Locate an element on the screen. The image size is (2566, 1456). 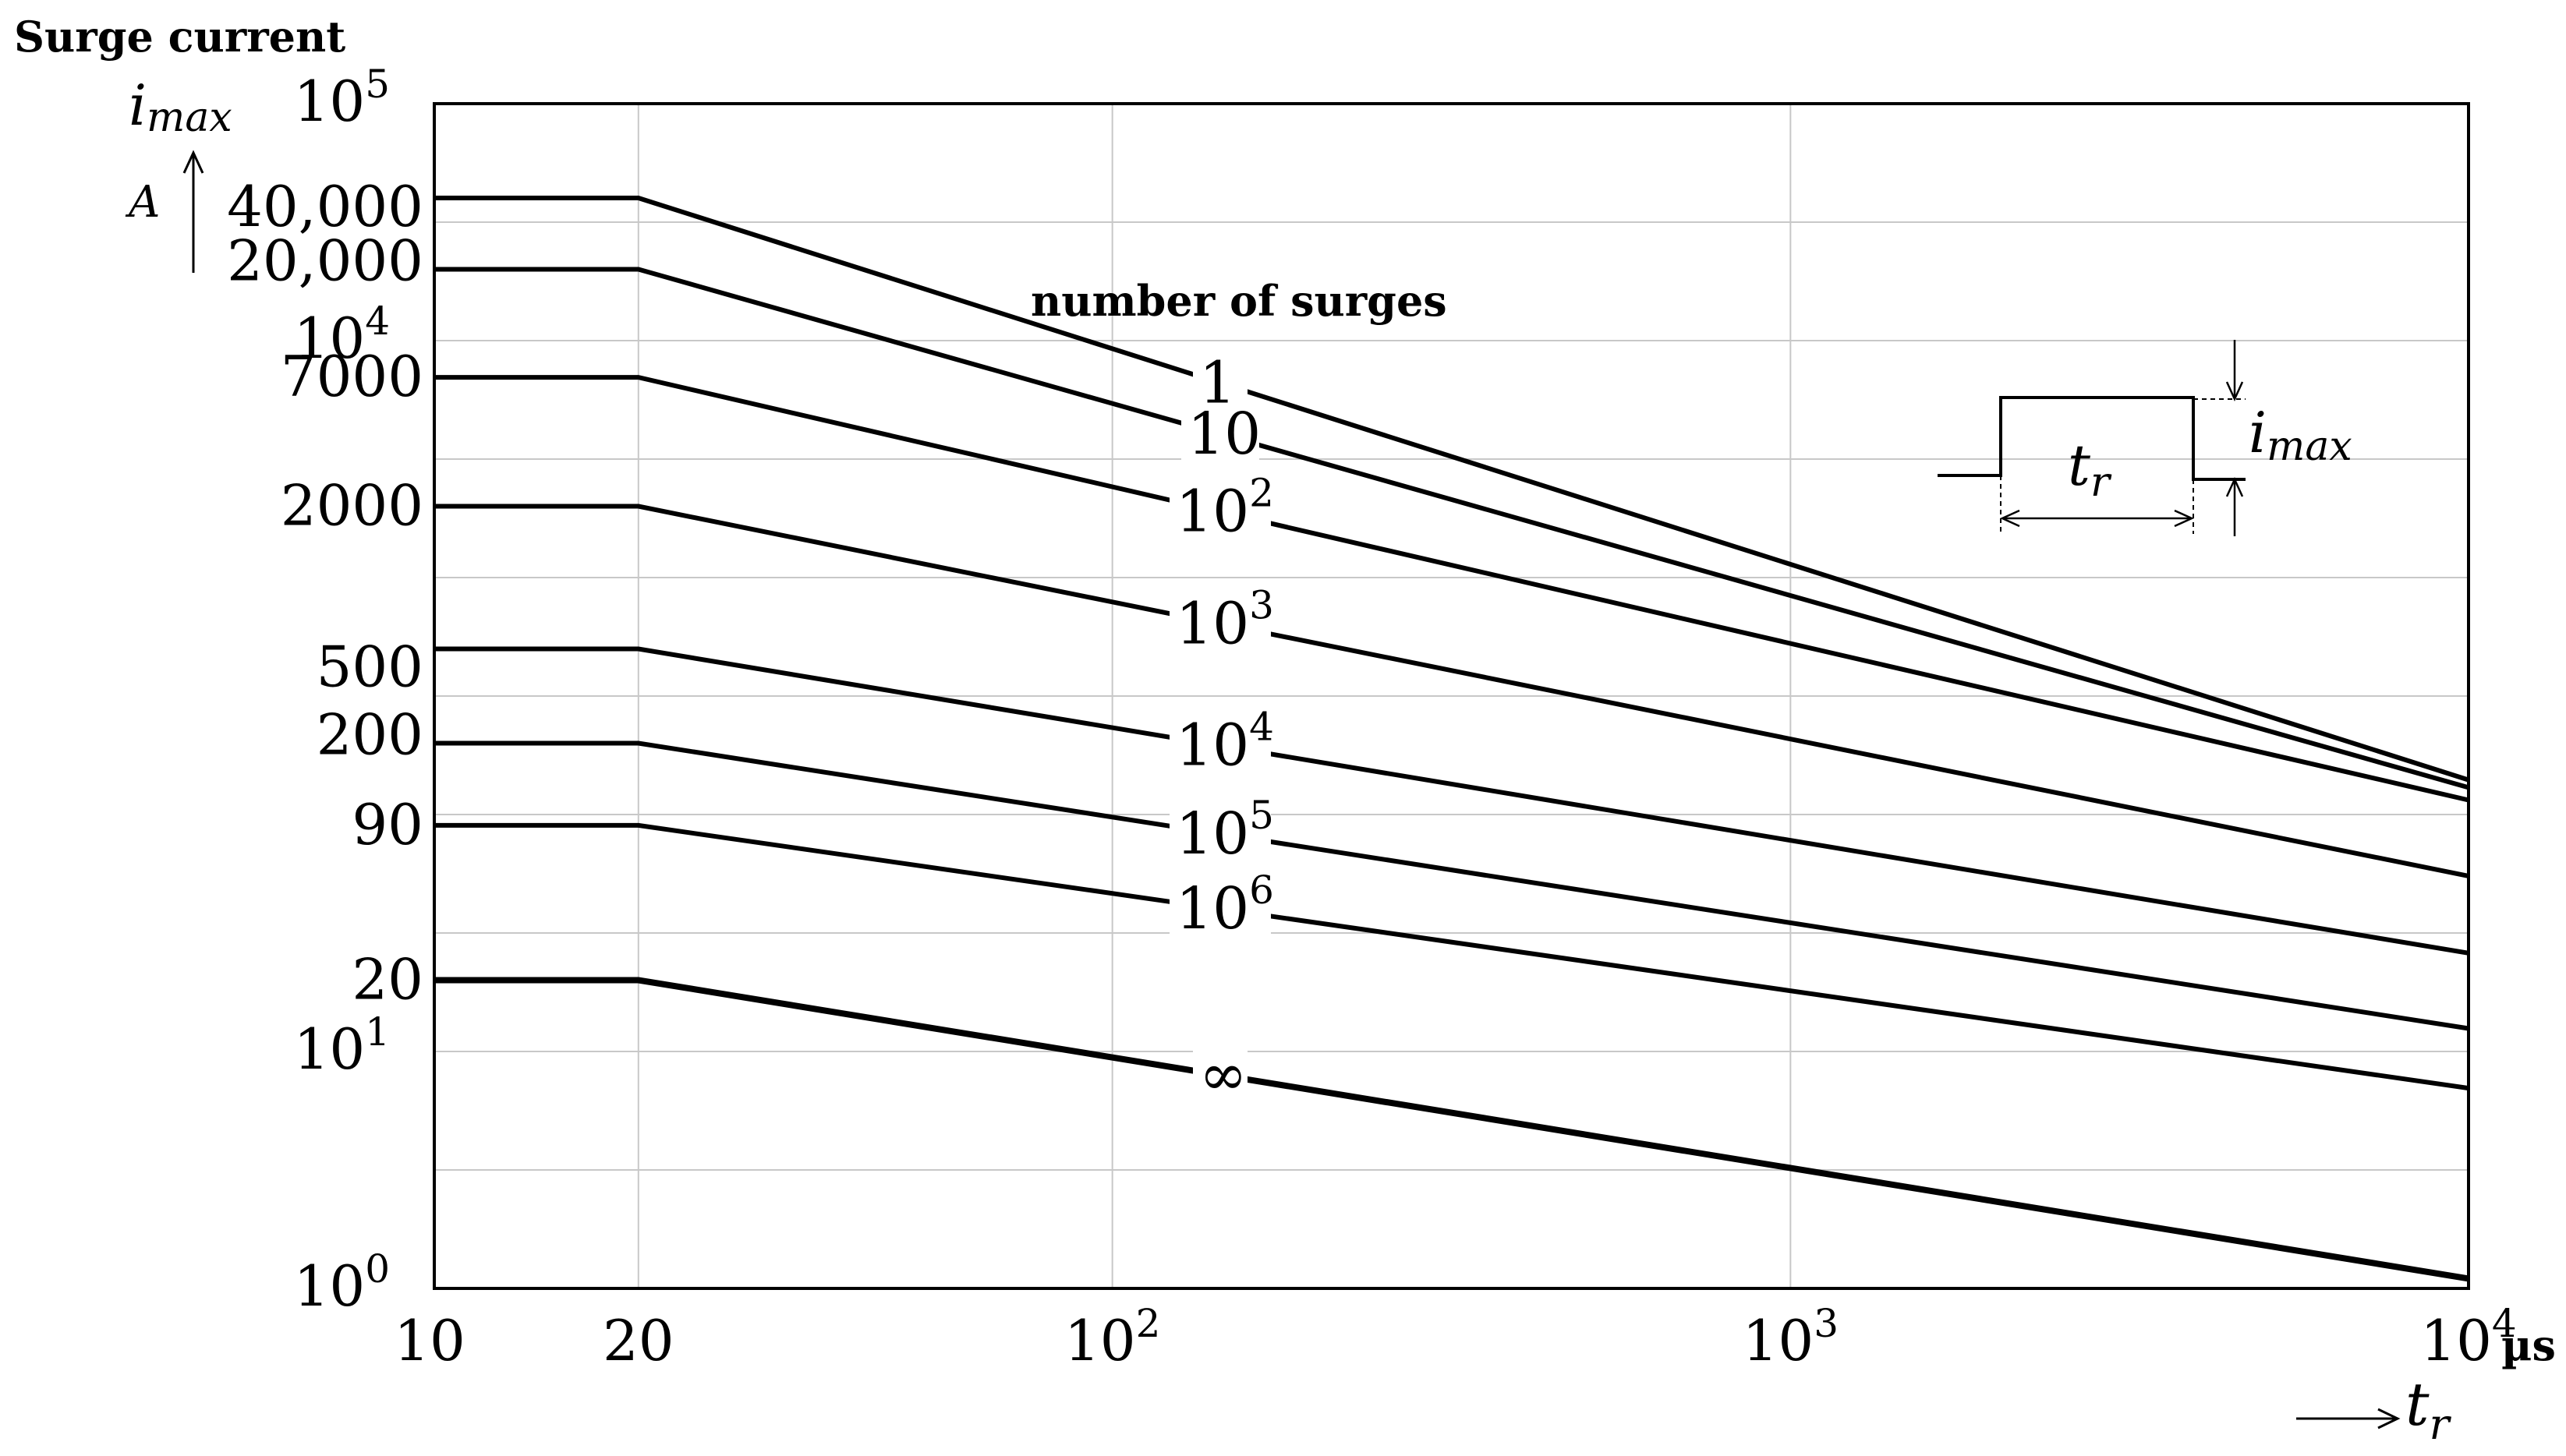
y-value-label-3: 2000 is located at coordinates (352, 505).